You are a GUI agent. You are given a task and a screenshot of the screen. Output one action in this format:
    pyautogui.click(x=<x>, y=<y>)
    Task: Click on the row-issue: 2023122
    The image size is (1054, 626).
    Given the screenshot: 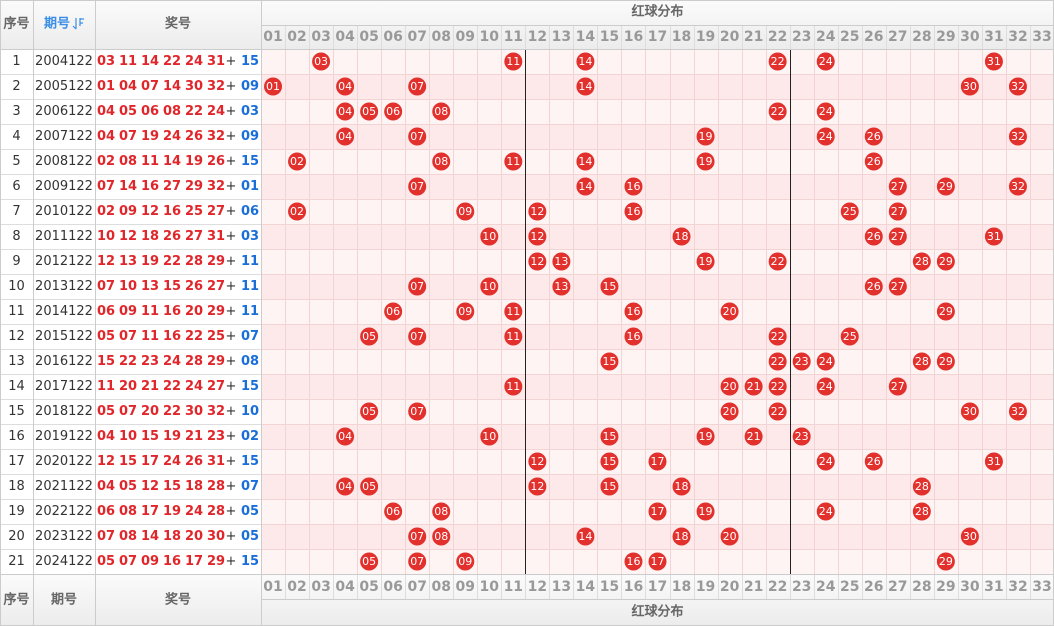 What is the action you would take?
    pyautogui.click(x=64, y=536)
    